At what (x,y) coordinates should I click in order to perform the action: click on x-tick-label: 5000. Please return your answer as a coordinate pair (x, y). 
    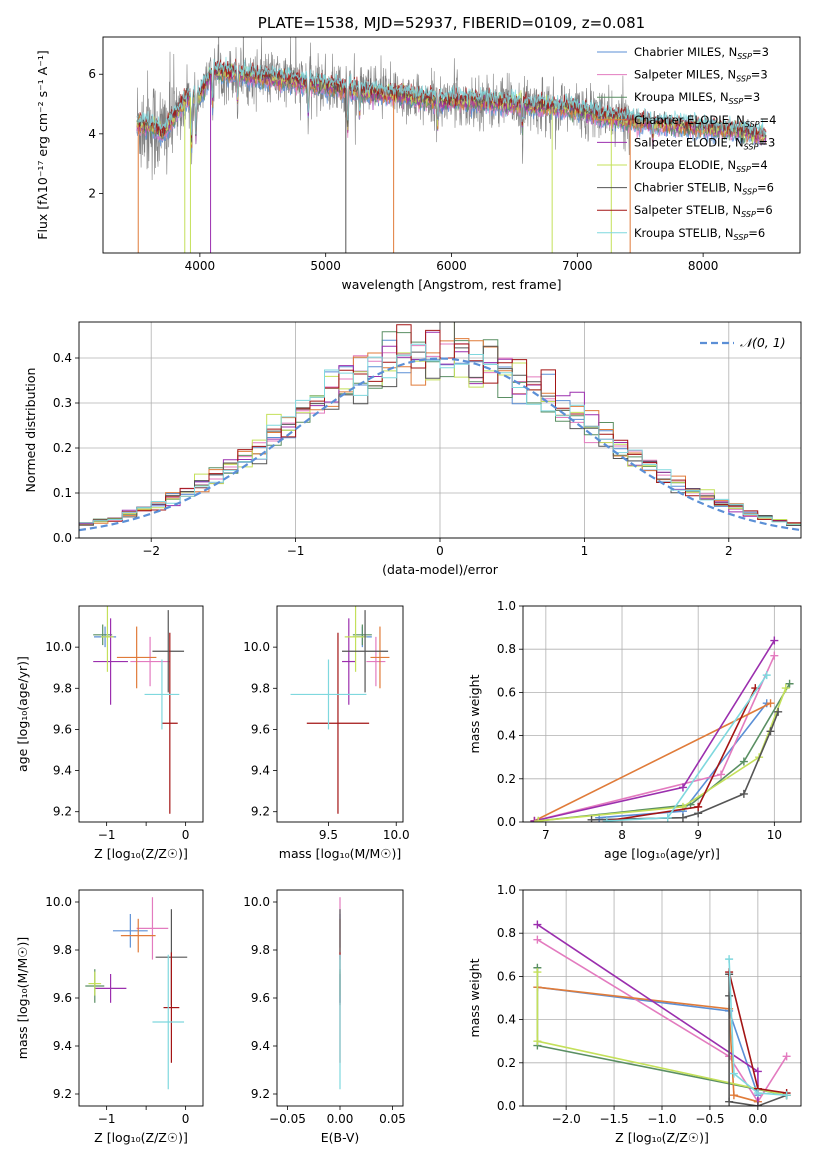
    Looking at the image, I should click on (325, 266).